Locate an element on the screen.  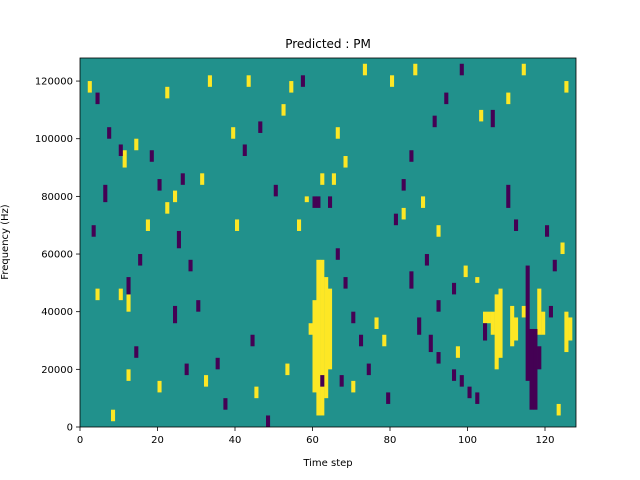
y-tick-label: 60000 is located at coordinates (57, 255).